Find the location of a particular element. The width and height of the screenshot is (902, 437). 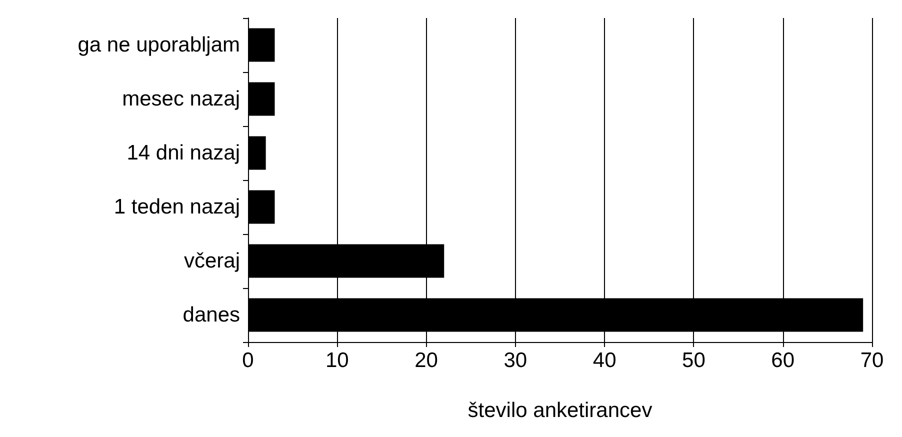

y-tick-label: danes is located at coordinates (211, 315).